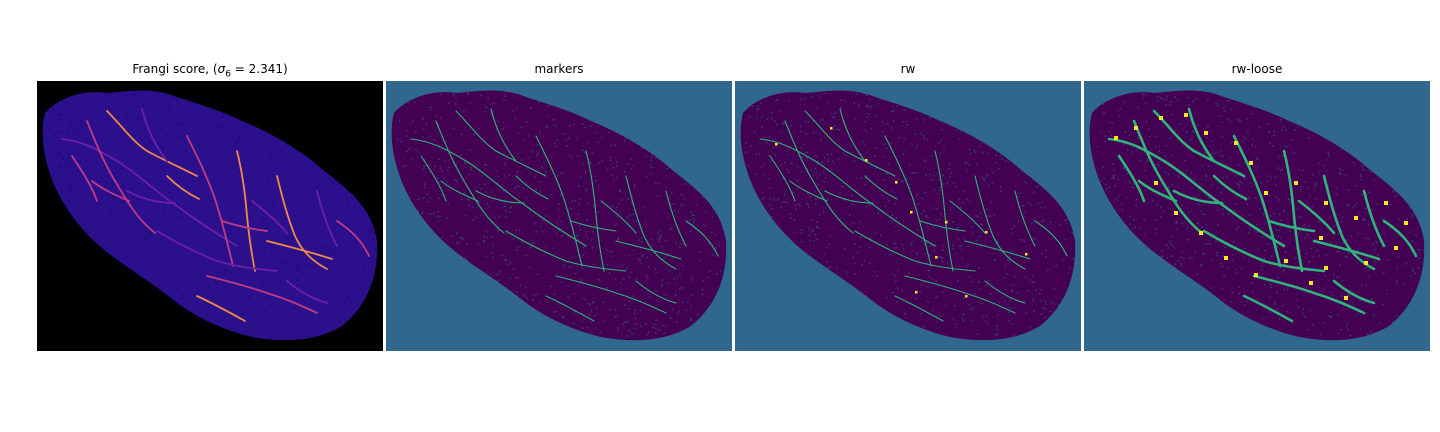  What do you see at coordinates (175, 69) in the screenshot?
I see `frangi-title-prefix: Frangi score, (` at bounding box center [175, 69].